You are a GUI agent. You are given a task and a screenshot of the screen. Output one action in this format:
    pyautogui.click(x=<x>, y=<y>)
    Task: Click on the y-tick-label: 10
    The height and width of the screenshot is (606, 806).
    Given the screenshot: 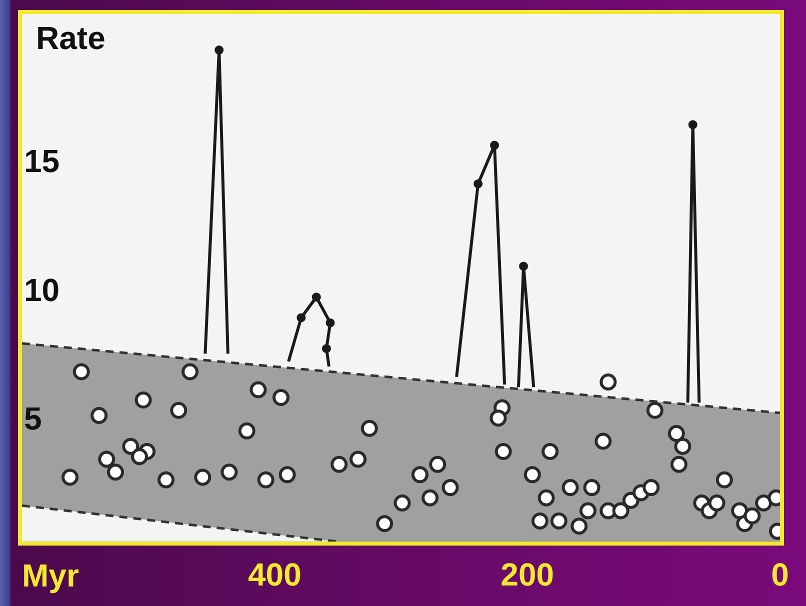 What is the action you would take?
    pyautogui.click(x=42, y=290)
    